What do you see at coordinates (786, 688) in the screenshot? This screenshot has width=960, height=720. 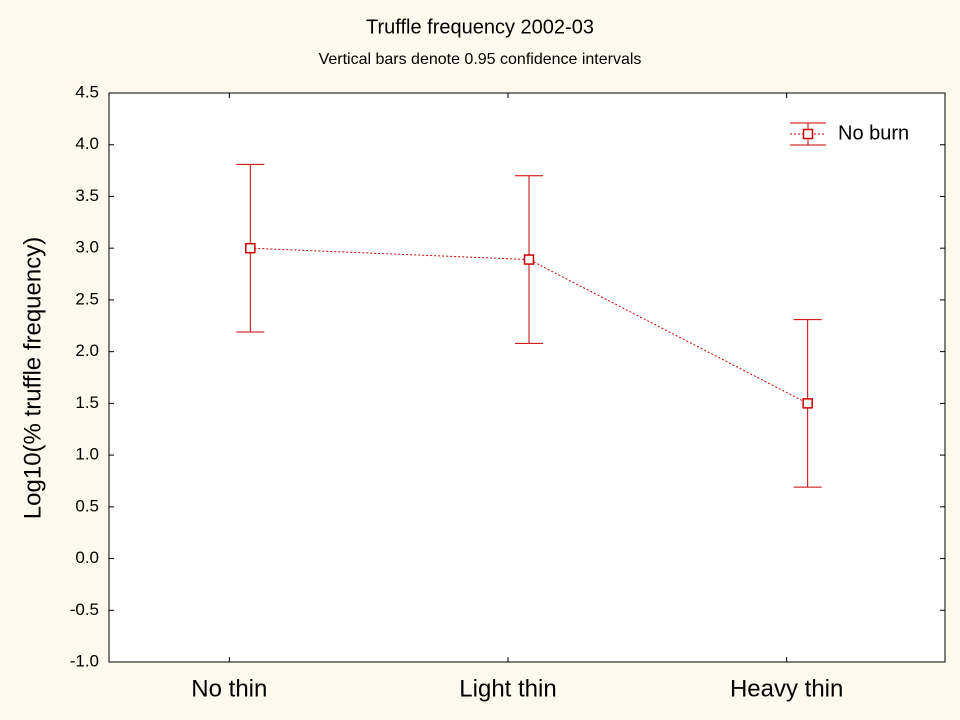 I see `x-tick-label: Heavy thin` at bounding box center [786, 688].